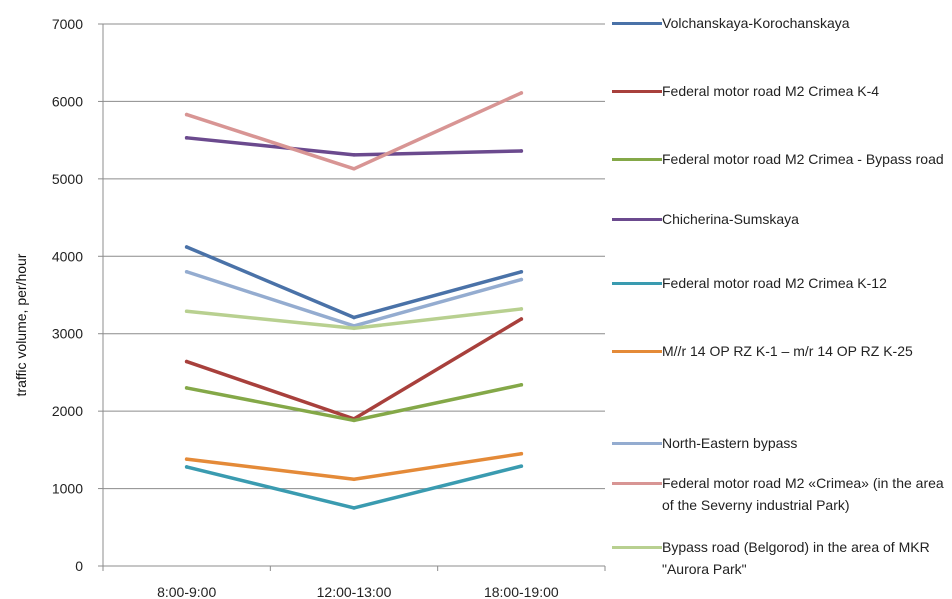  I want to click on legend-item: Chicherina-Sumskaya, so click(780, 219).